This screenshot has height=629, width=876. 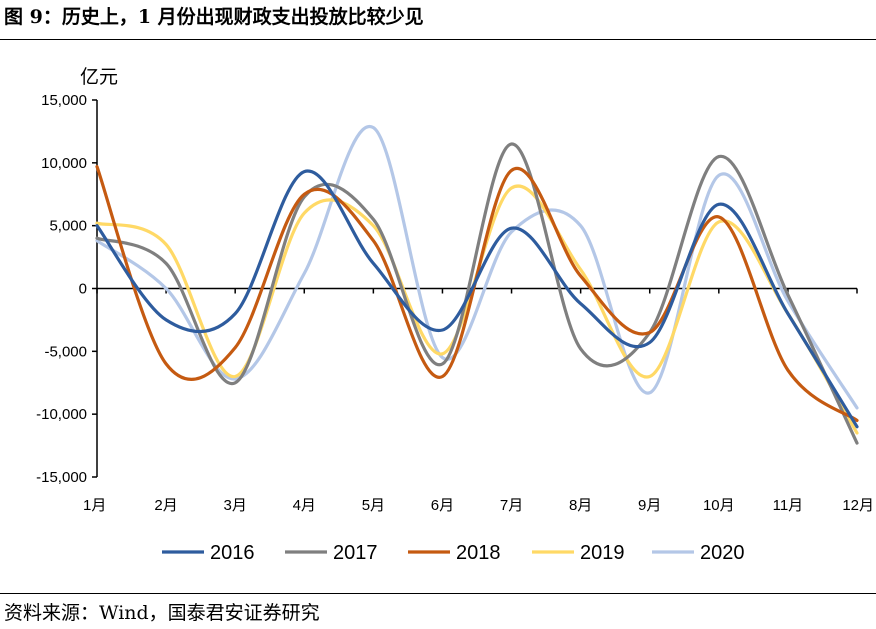 What do you see at coordinates (602, 553) in the screenshot?
I see `legend-label-2019: 2019` at bounding box center [602, 553].